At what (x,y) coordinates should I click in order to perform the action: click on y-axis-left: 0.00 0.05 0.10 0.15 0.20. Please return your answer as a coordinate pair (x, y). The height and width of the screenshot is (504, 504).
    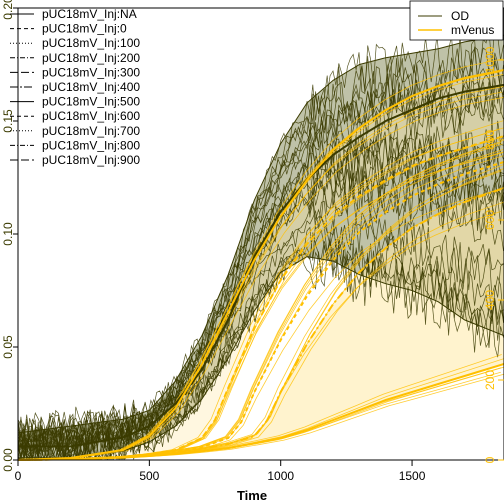
    Looking at the image, I should click on (9, 236).